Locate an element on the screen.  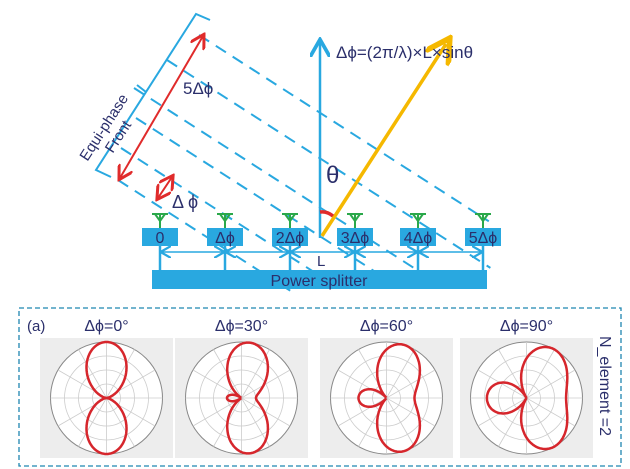
polar-plot: Δϕ=0° is located at coordinates (106, 388).